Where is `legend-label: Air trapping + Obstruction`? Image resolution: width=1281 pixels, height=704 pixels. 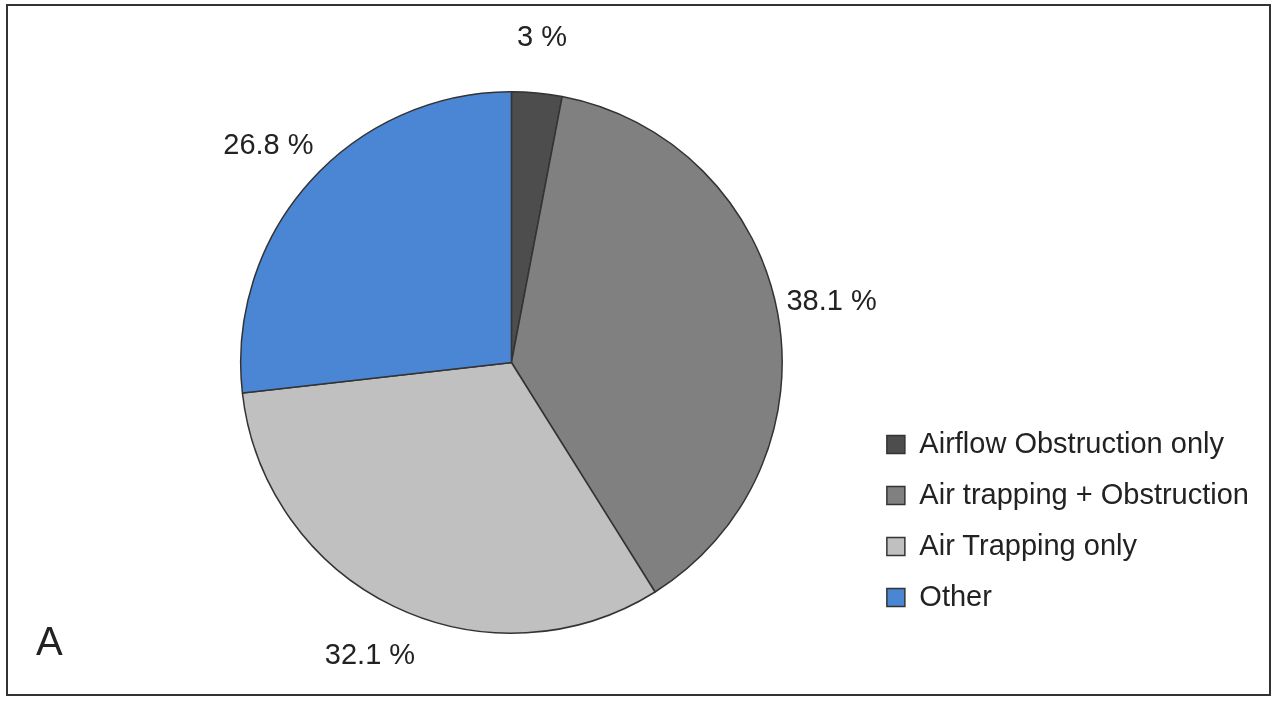
legend-label: Air trapping + Obstruction is located at coordinates (1084, 493).